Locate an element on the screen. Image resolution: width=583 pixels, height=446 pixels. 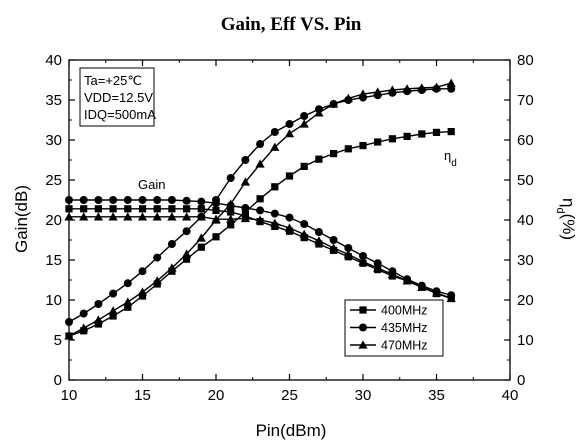
x-tick-label: 10 is located at coordinates (69, 395).